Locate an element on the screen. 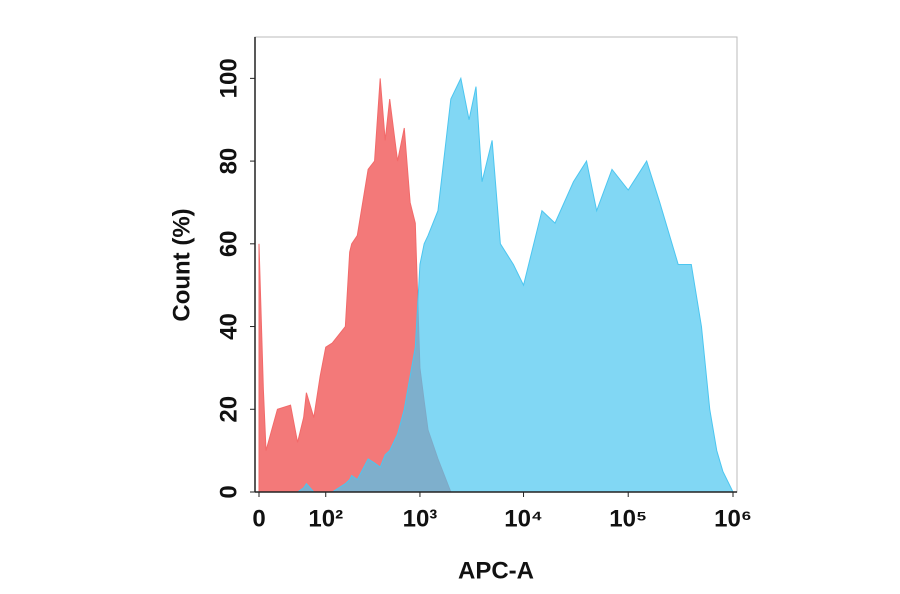 Image resolution: width=900 pixels, height=594 pixels. y-axis-title: Count (%) is located at coordinates (181, 264).